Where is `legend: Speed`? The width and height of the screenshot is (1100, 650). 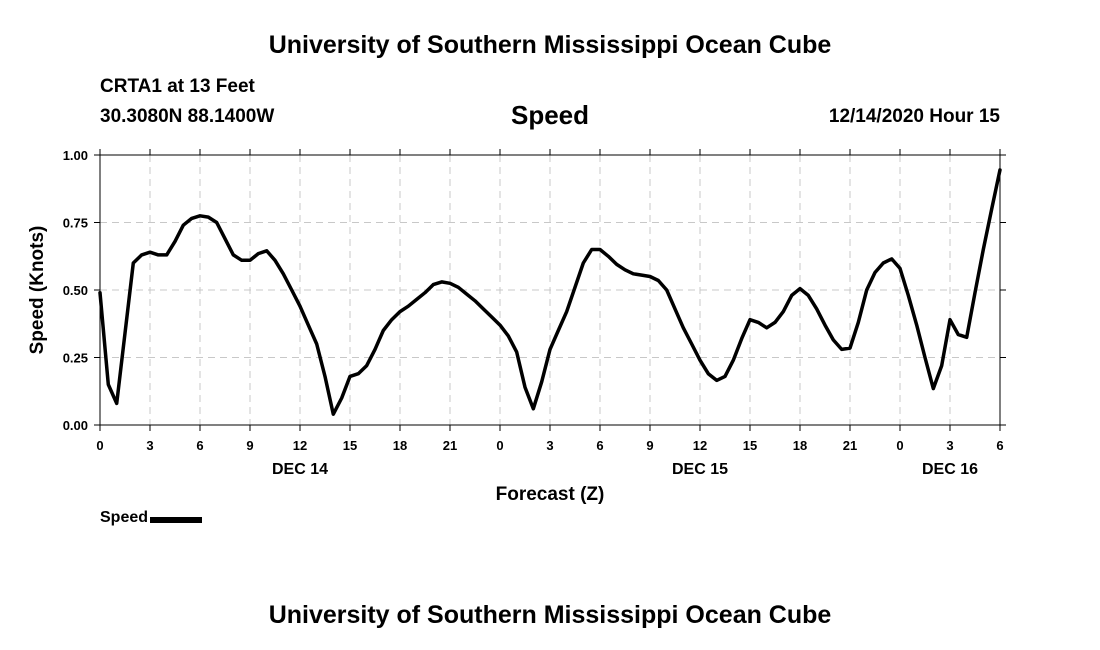
legend: Speed is located at coordinates (151, 518).